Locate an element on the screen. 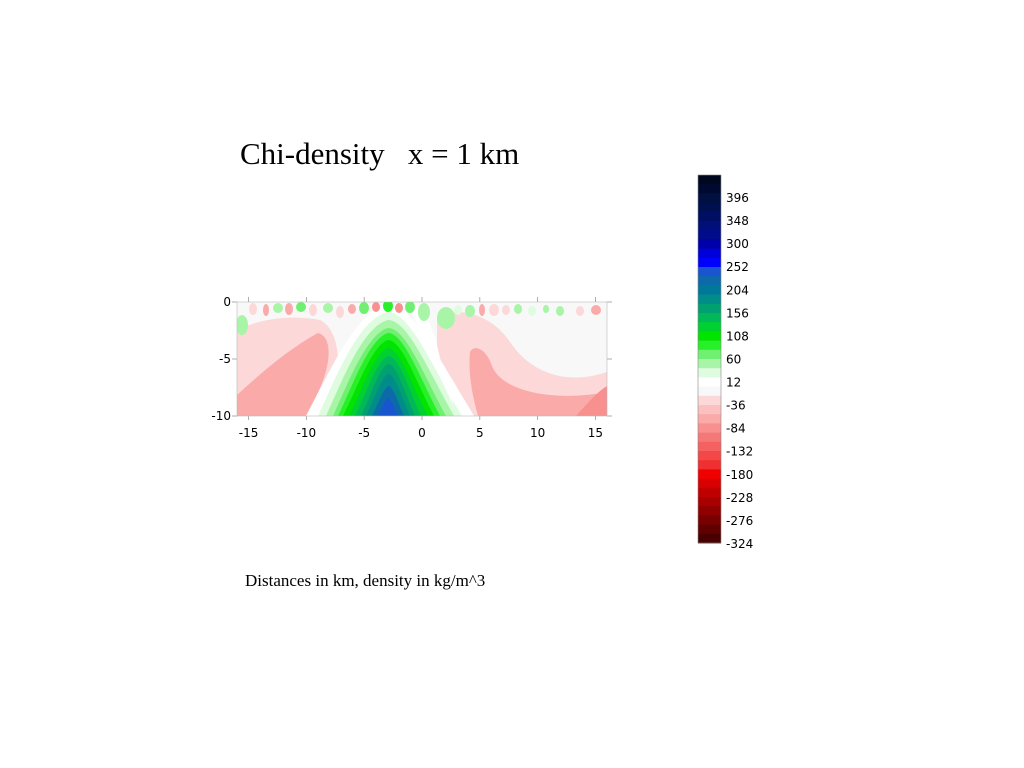  colorbar-label: -132 is located at coordinates (739, 452).